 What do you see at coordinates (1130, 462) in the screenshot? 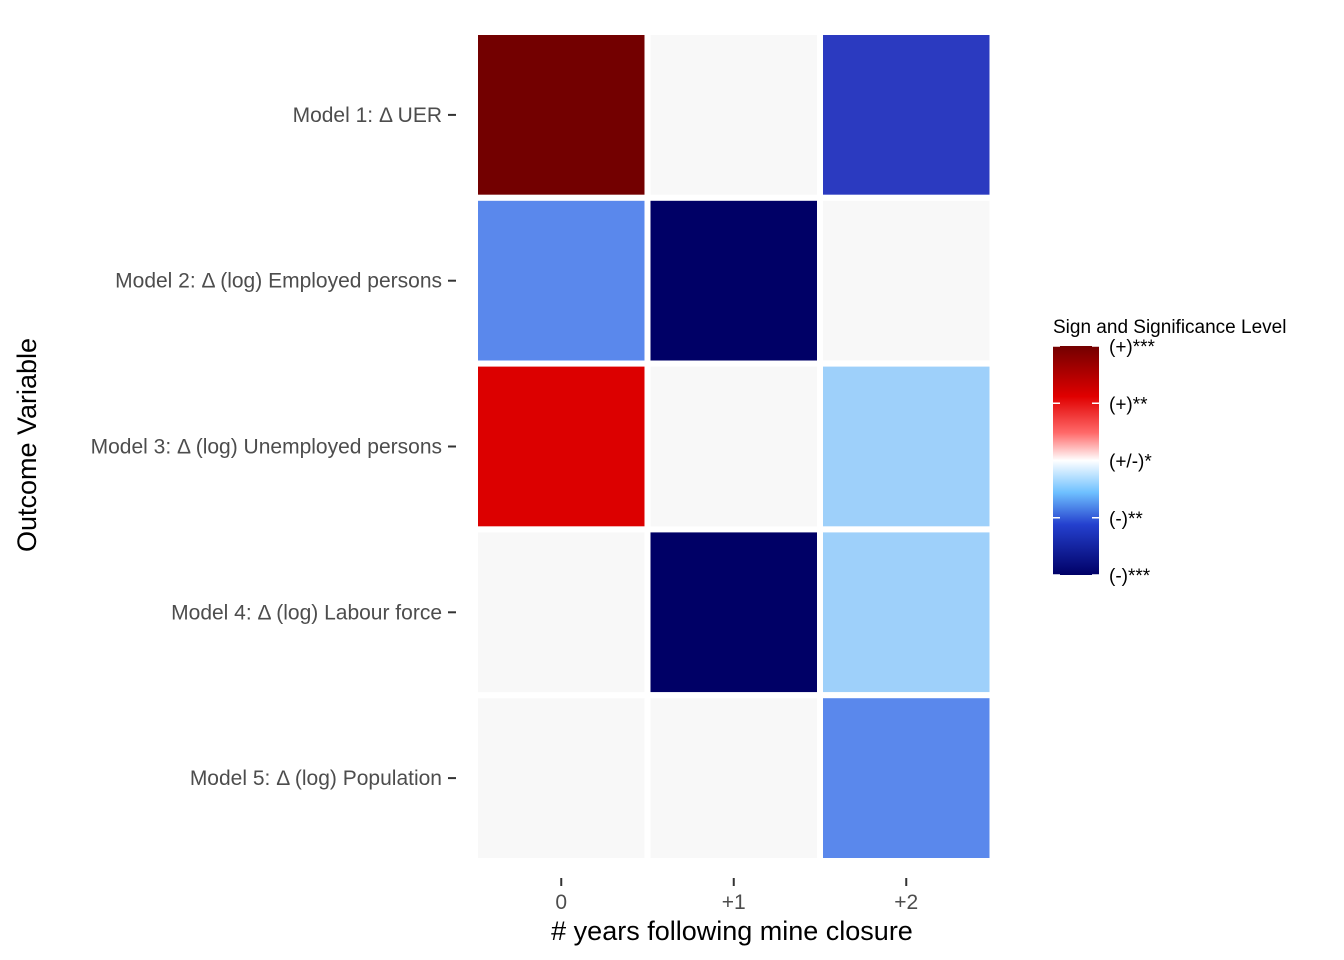
I see `legend-label: (+/-)*` at bounding box center [1130, 462].